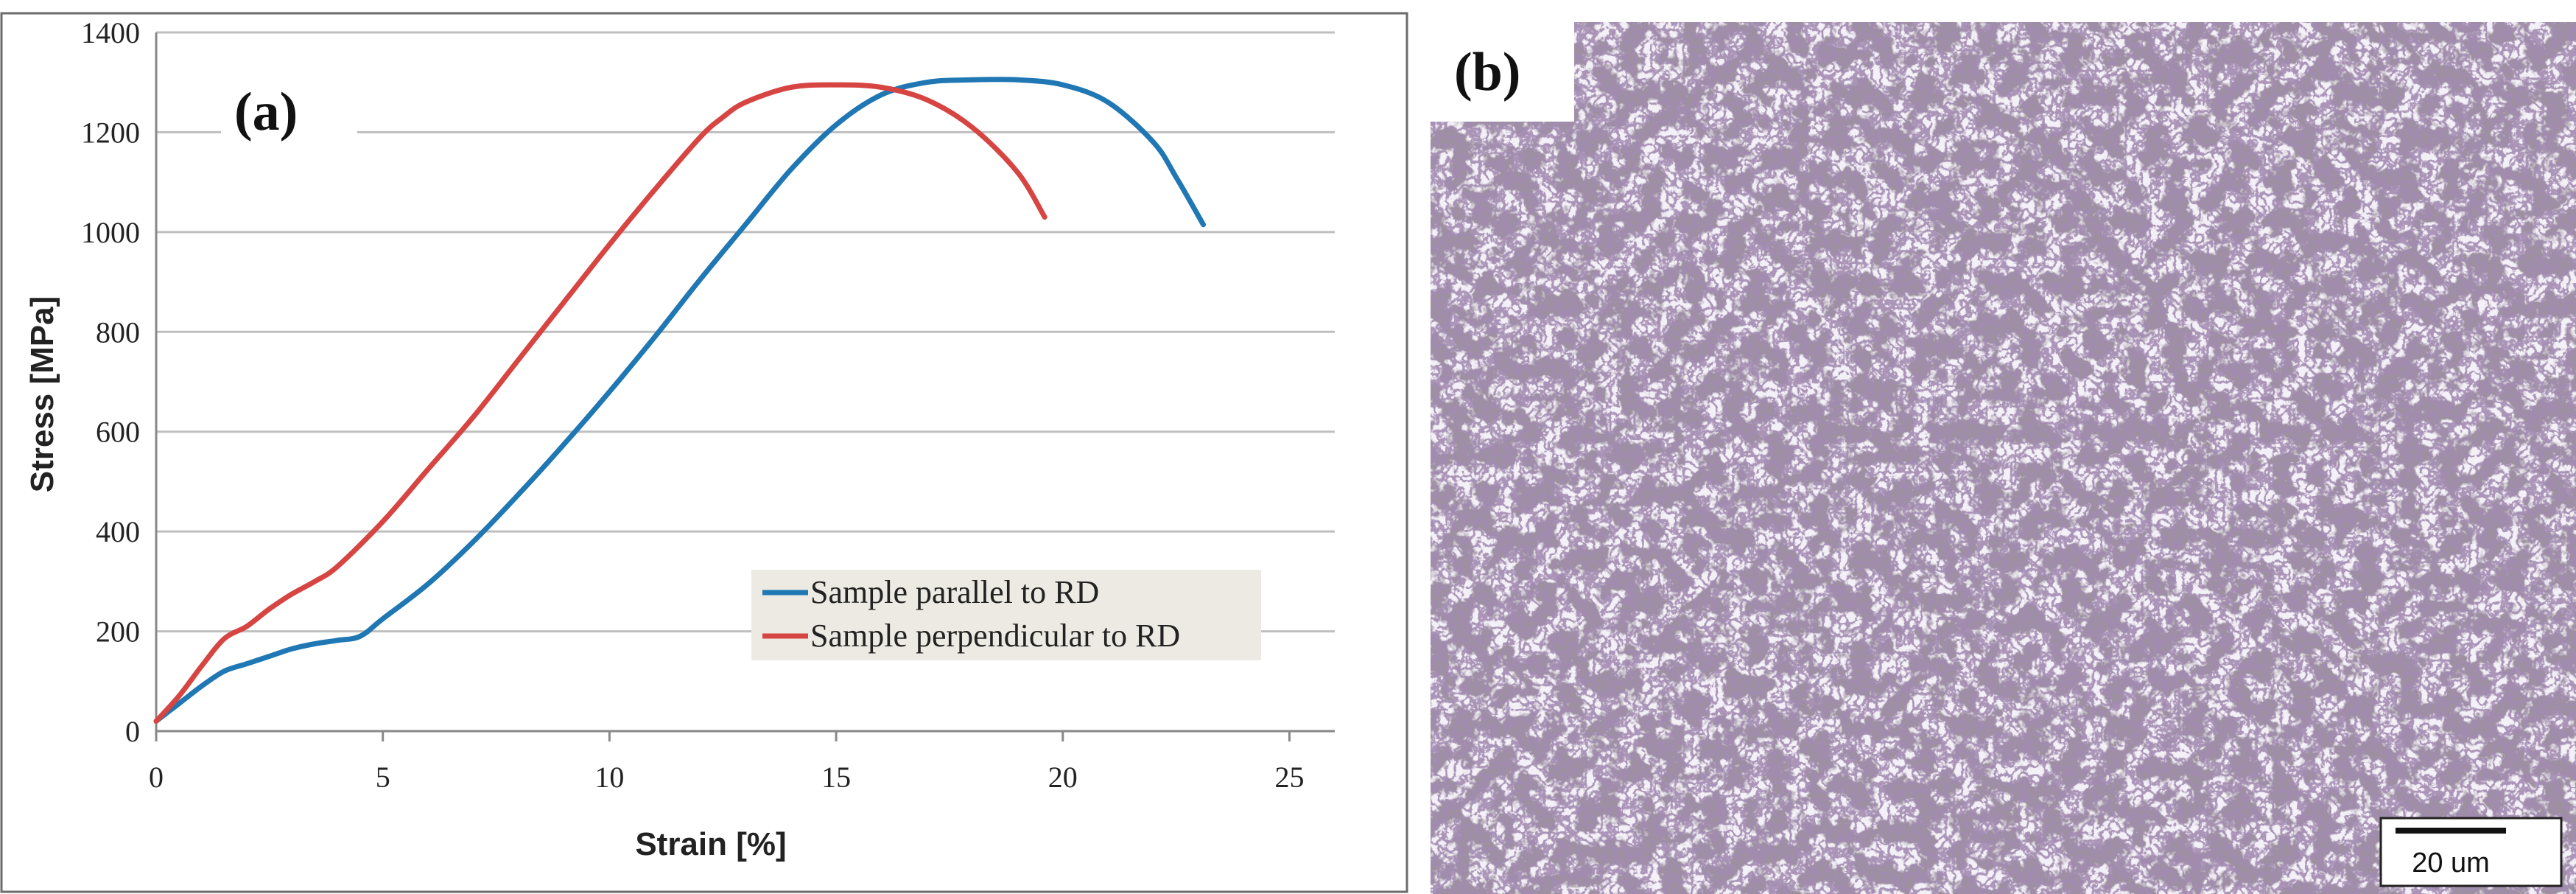 The image size is (2576, 894). What do you see at coordinates (110, 32) in the screenshot?
I see `y-tick-label: 1400` at bounding box center [110, 32].